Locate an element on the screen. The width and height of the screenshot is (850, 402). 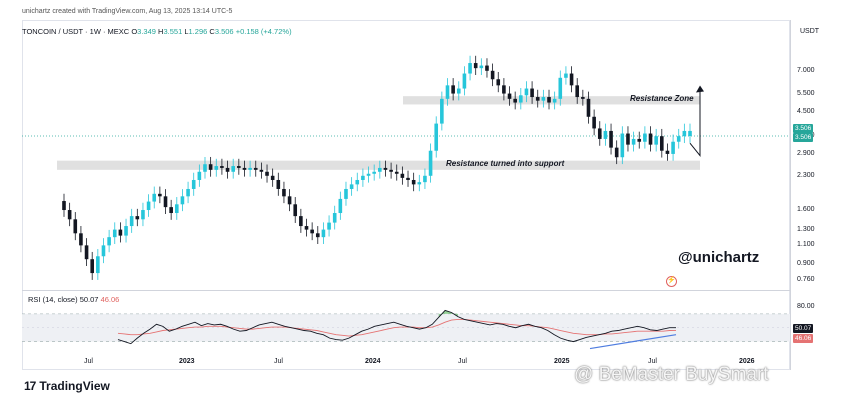
last-price-tag-2: 3.506 is located at coordinates (803, 137).